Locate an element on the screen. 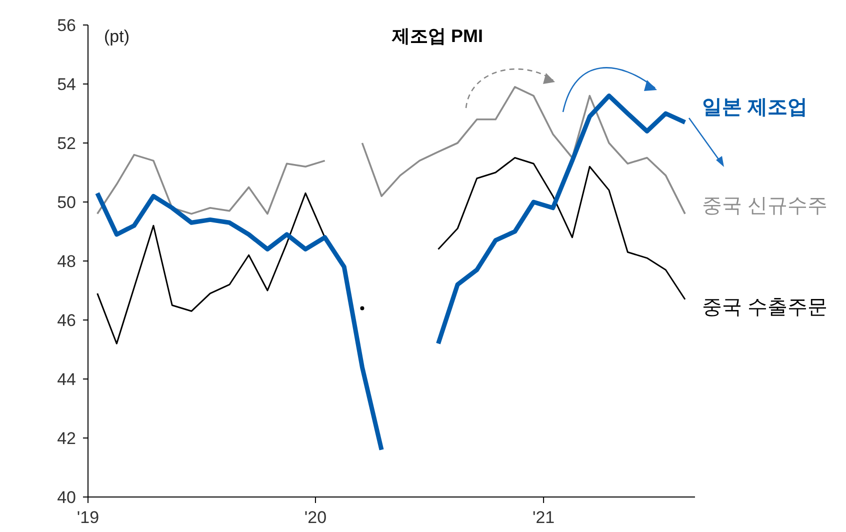 The image size is (846, 532). series-label: 일본 제조업 is located at coordinates (755, 107).